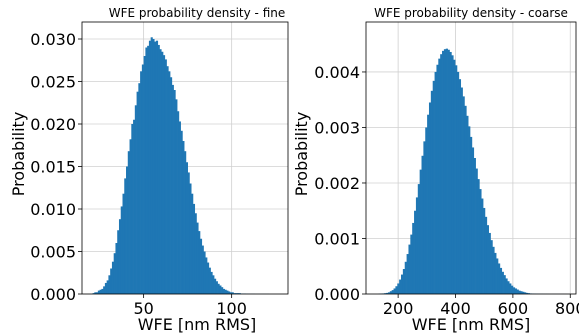 The image size is (579, 334). Describe the element at coordinates (337, 238) in the screenshot. I see `y-tick-label: 0.001` at that location.